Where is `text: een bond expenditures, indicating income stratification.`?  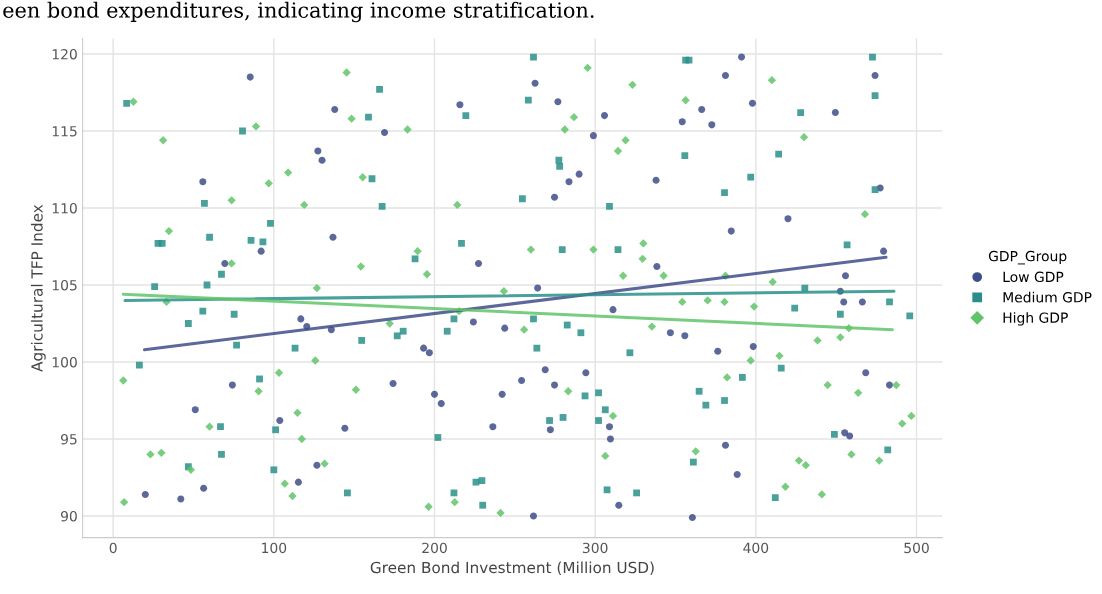 text: een bond expenditures, indicating income stratification. is located at coordinates (298, 12).